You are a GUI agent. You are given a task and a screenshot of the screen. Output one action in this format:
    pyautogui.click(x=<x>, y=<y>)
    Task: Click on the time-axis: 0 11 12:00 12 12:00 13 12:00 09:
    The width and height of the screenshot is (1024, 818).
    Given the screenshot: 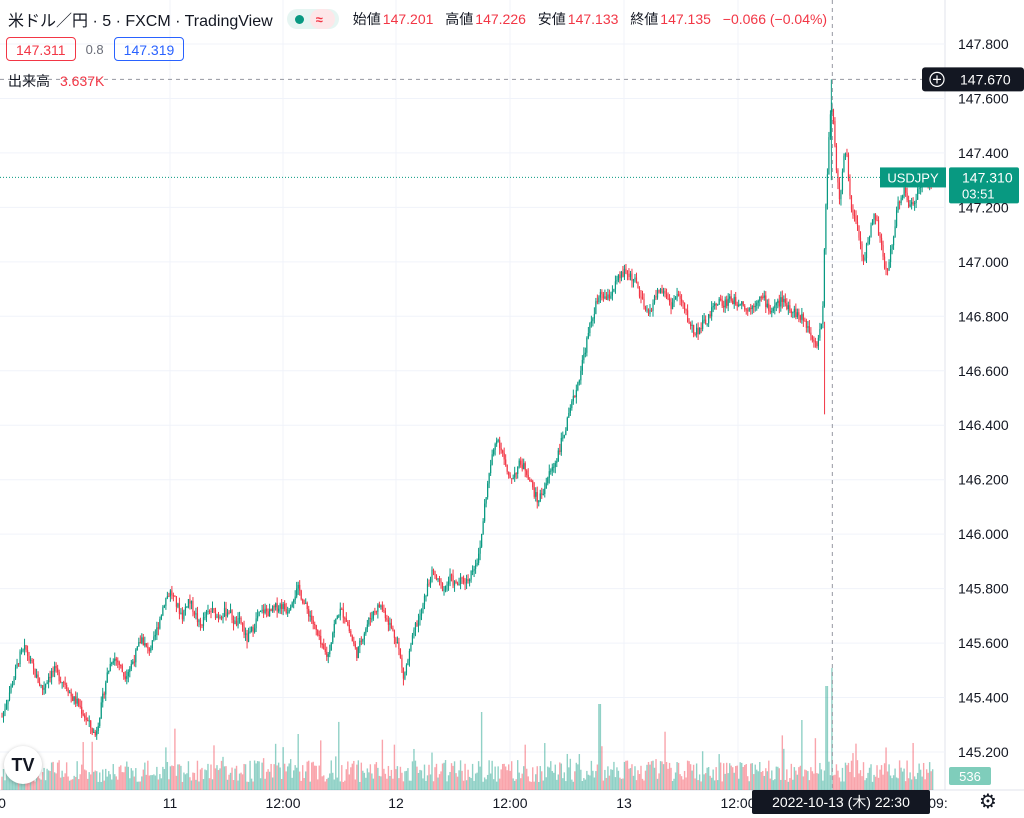 What is the action you would take?
    pyautogui.click(x=474, y=803)
    